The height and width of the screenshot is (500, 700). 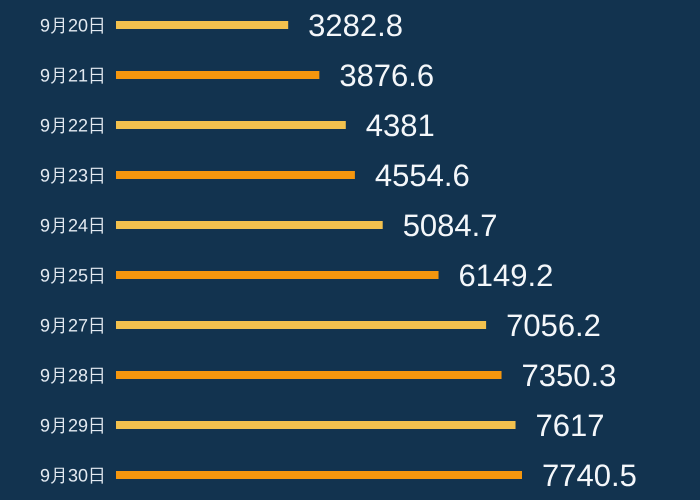 I want to click on data-label: 7617, so click(x=570, y=426).